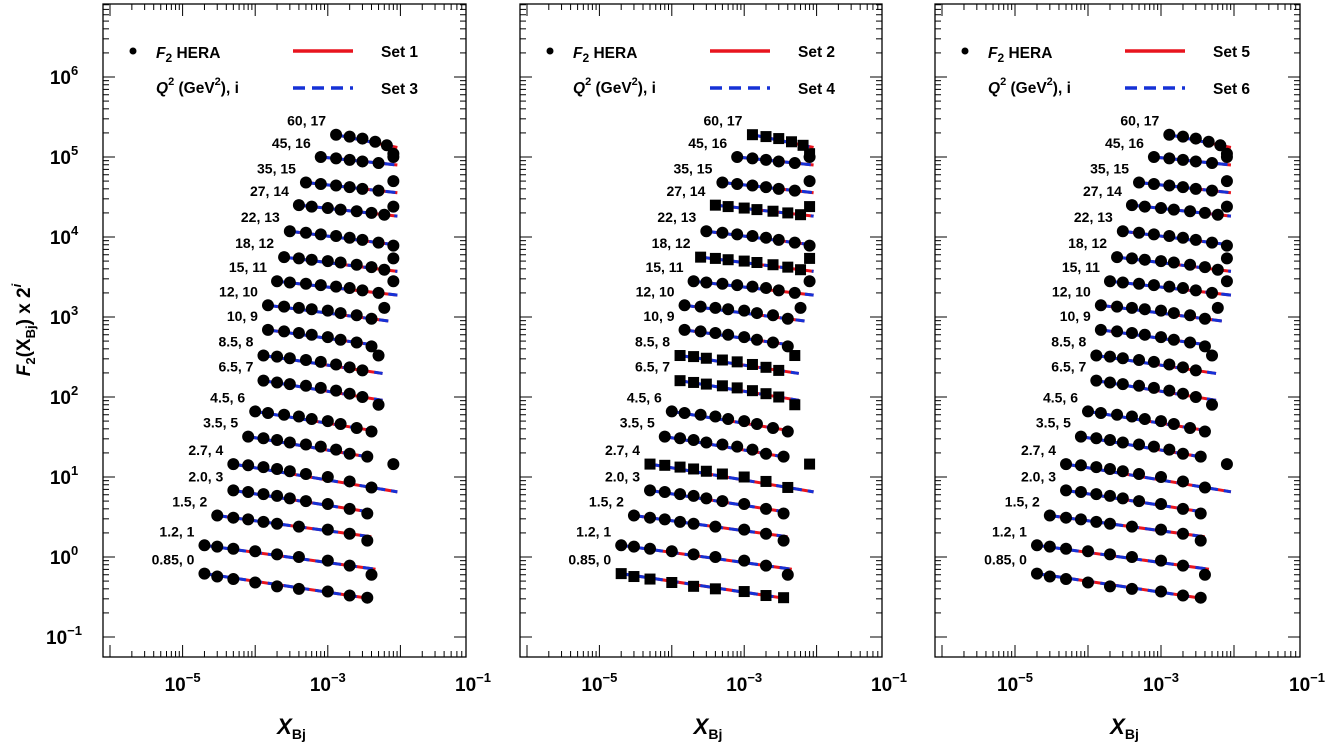 Image resolution: width=1333 pixels, height=744 pixels. What do you see at coordinates (1231, 89) in the screenshot?
I see `legend-dashed-label: Set 6` at bounding box center [1231, 89].